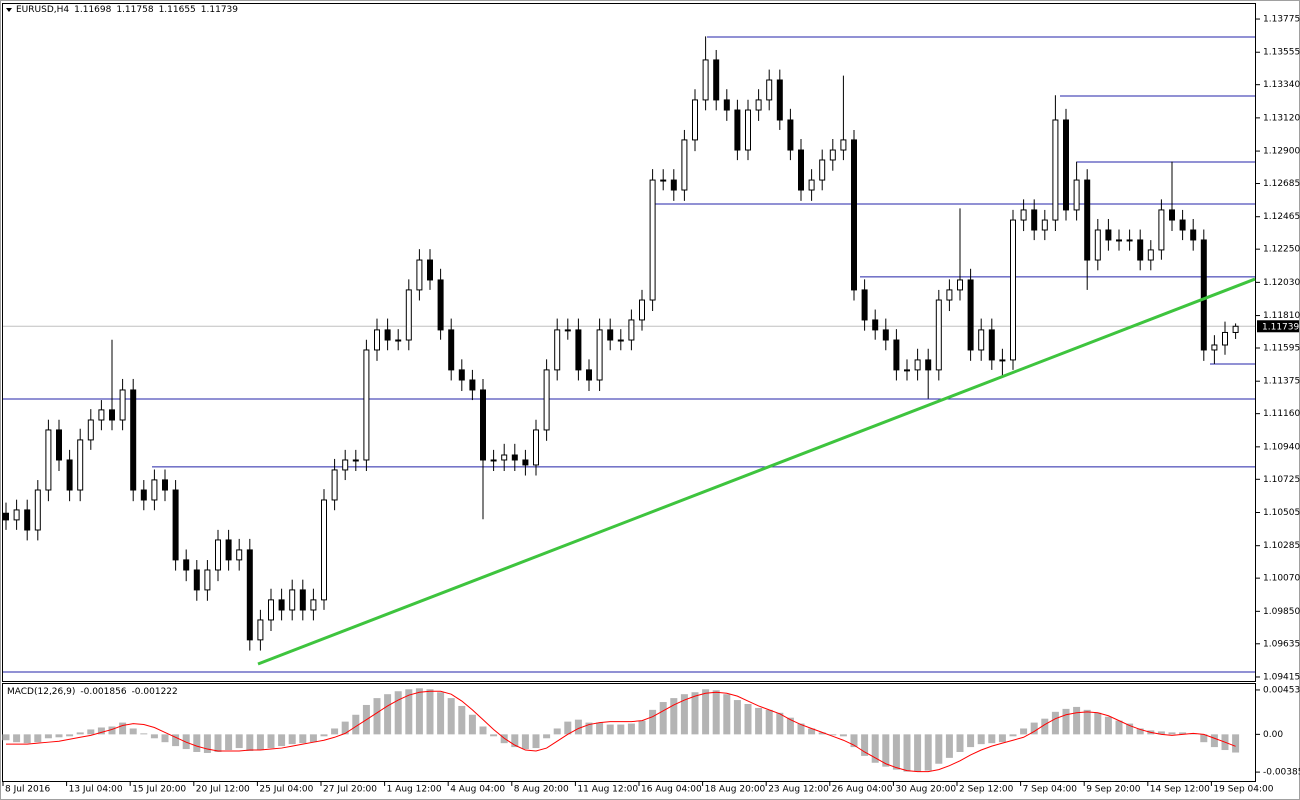 Image resolution: width=1300 pixels, height=800 pixels. Describe the element at coordinates (1281, 546) in the screenshot. I see `y-tick-label: 1.10285` at that location.